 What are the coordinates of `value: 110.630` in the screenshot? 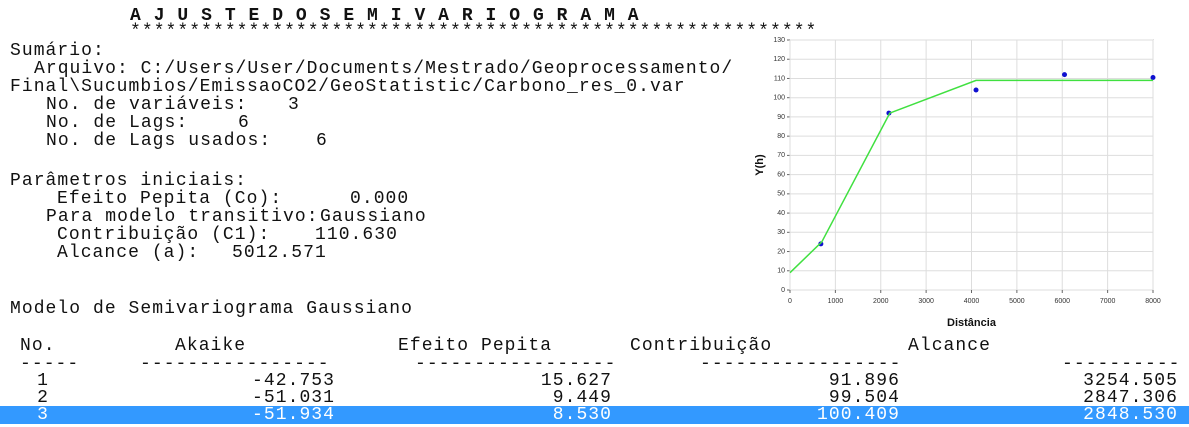 It's located at (356, 235).